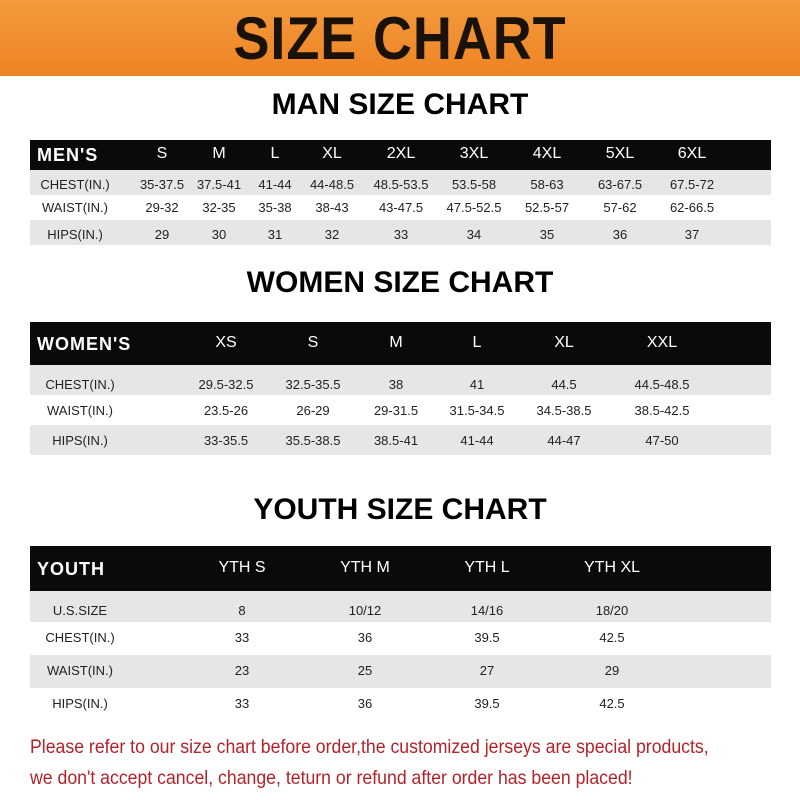 Image resolution: width=800 pixels, height=800 pixels. I want to click on table-row: U.S.SIZE 8 10/12 14/16 18/20, so click(400, 606).